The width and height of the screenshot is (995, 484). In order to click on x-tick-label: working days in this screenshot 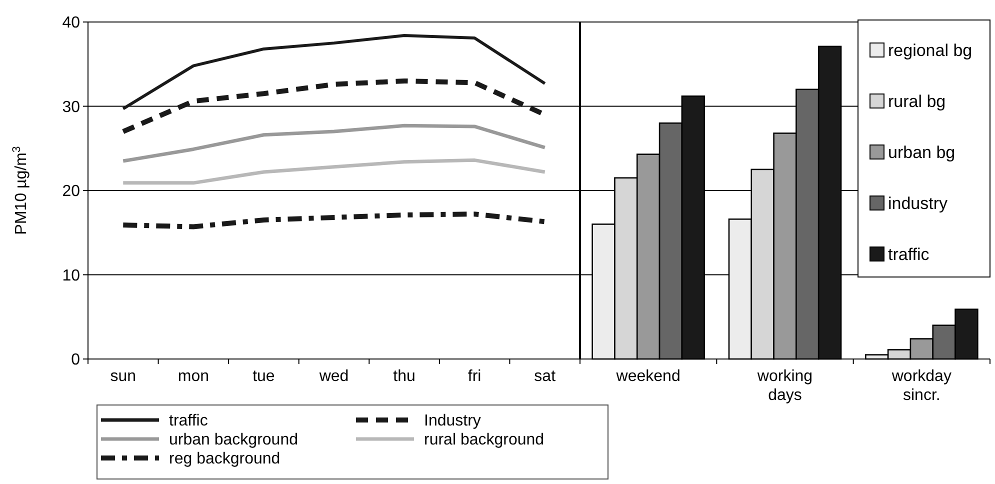, I will do `click(784, 386)`.